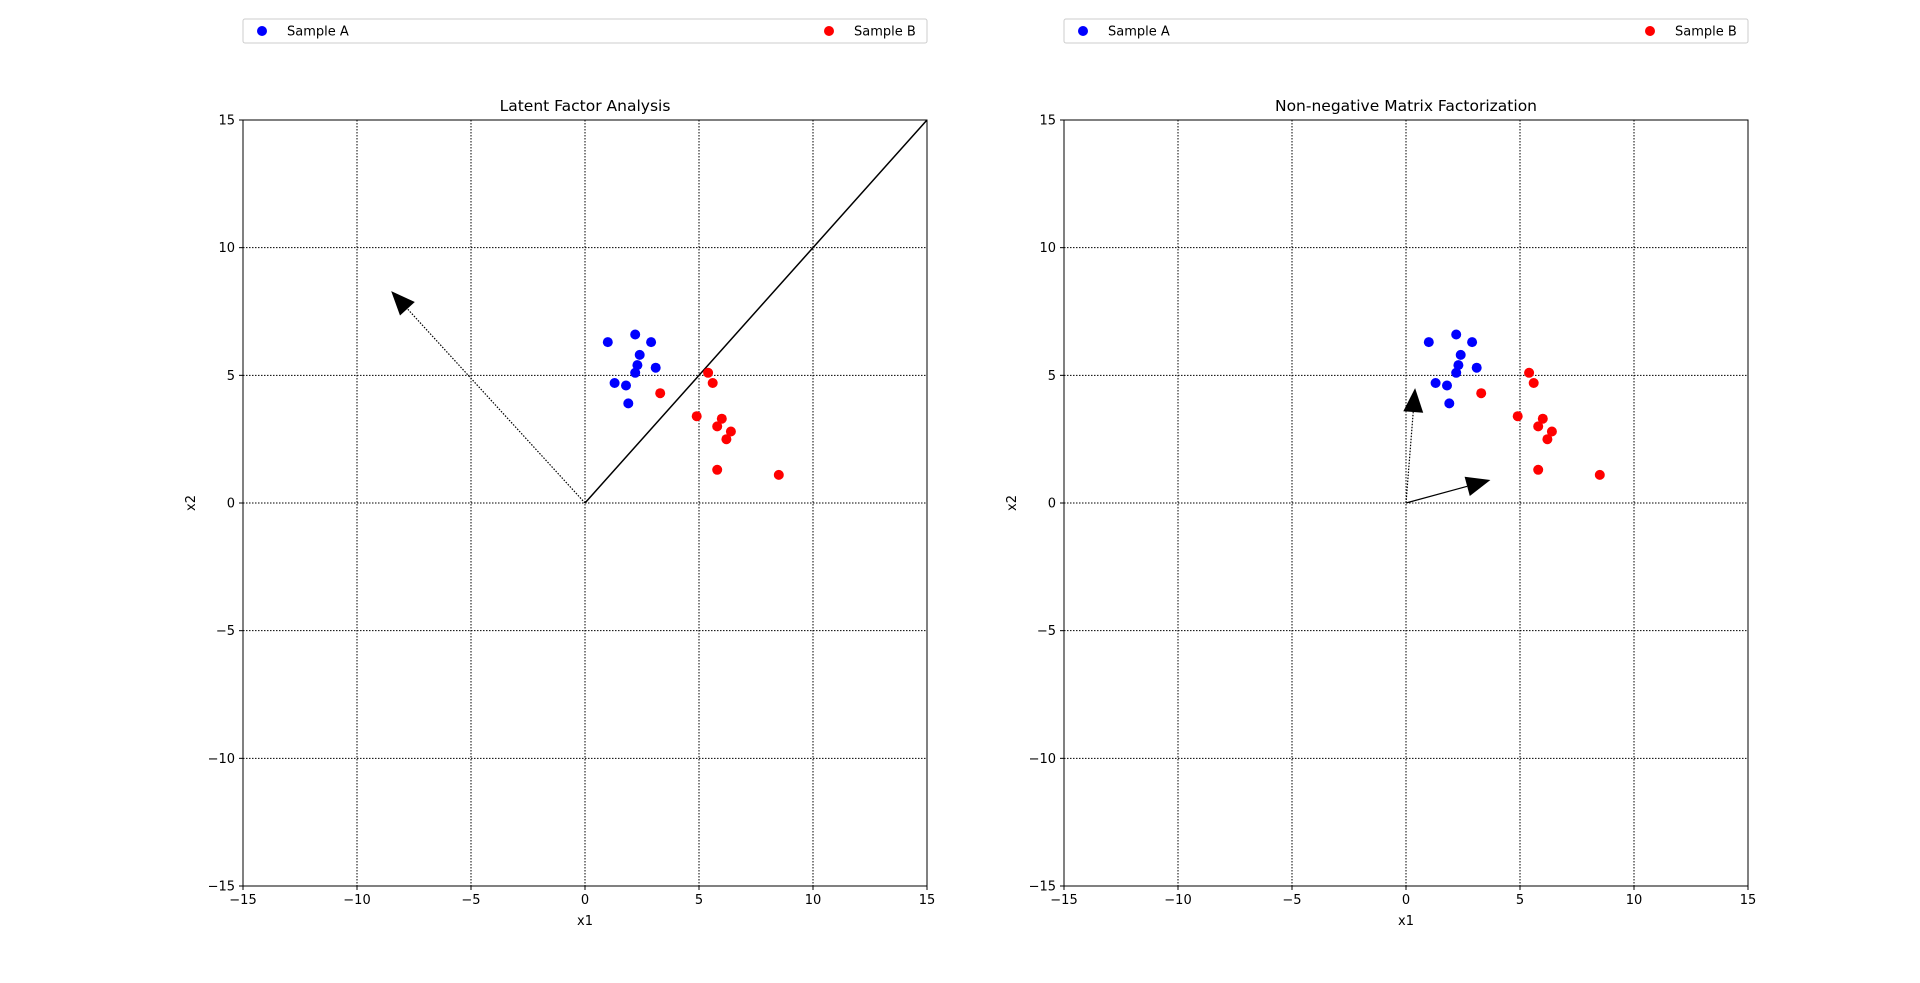  What do you see at coordinates (585, 106) in the screenshot?
I see `chart-title: Latent Factor Analysis` at bounding box center [585, 106].